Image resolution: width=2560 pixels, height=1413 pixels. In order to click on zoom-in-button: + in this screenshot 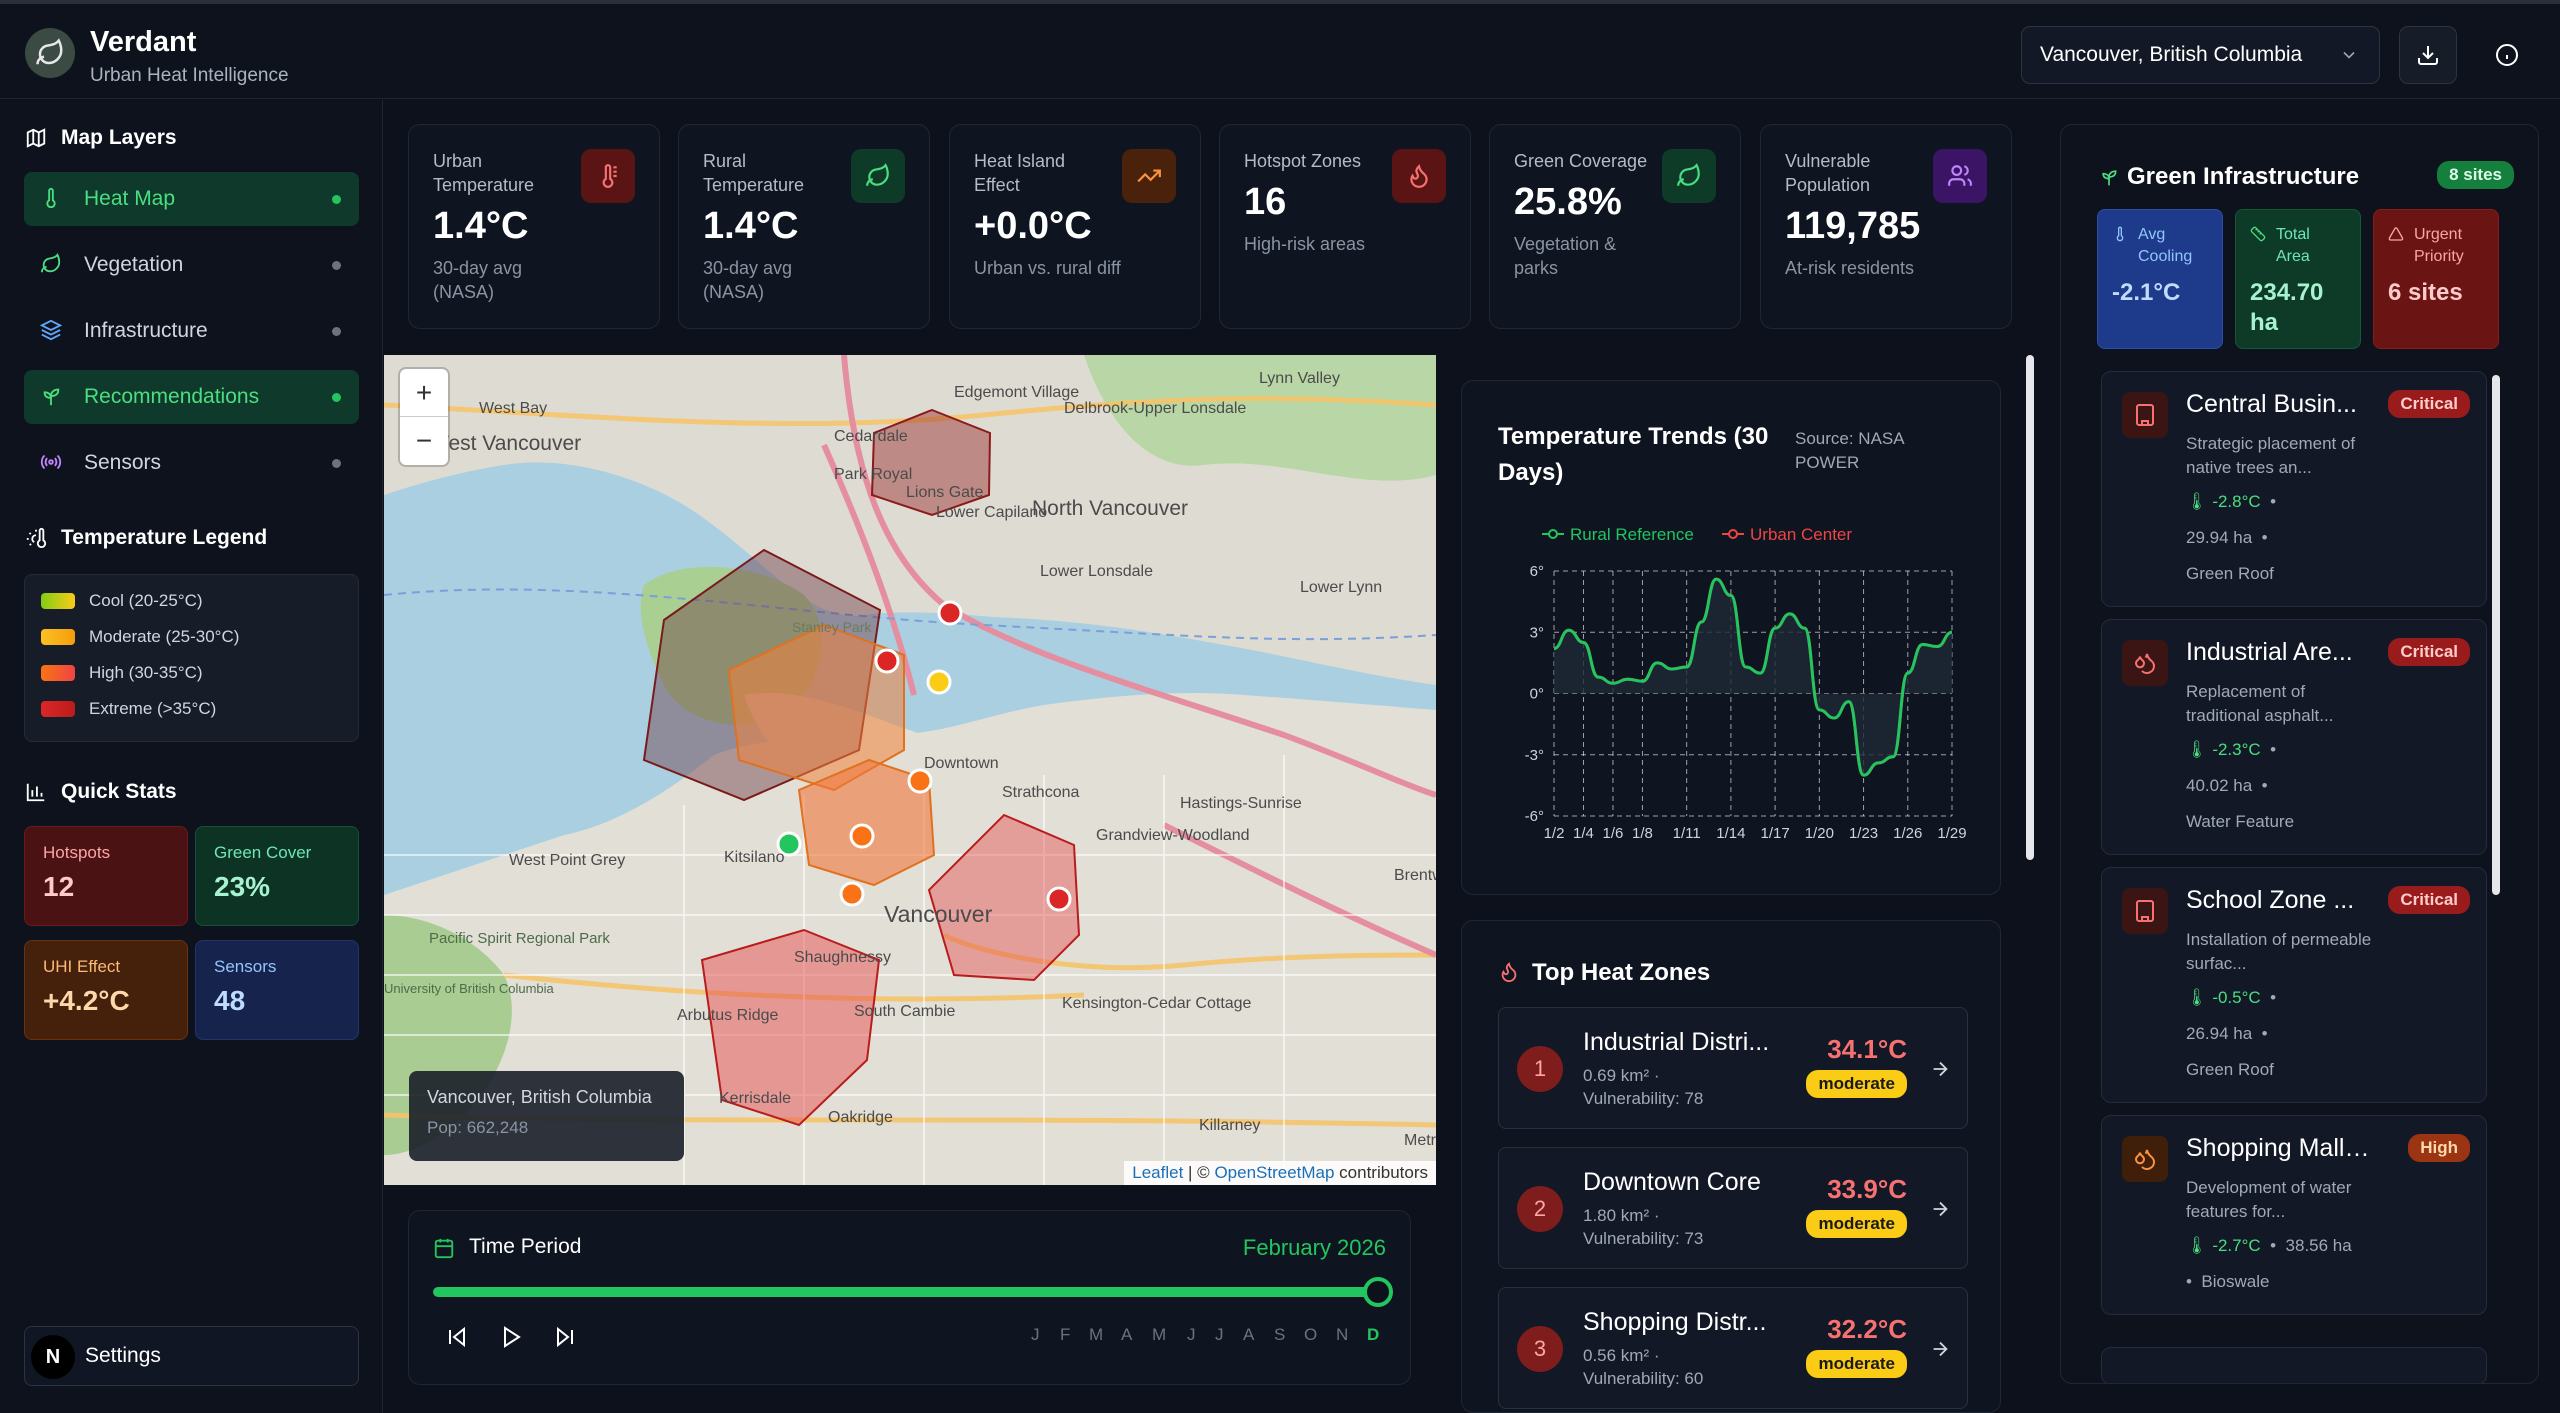, I will do `click(424, 393)`.